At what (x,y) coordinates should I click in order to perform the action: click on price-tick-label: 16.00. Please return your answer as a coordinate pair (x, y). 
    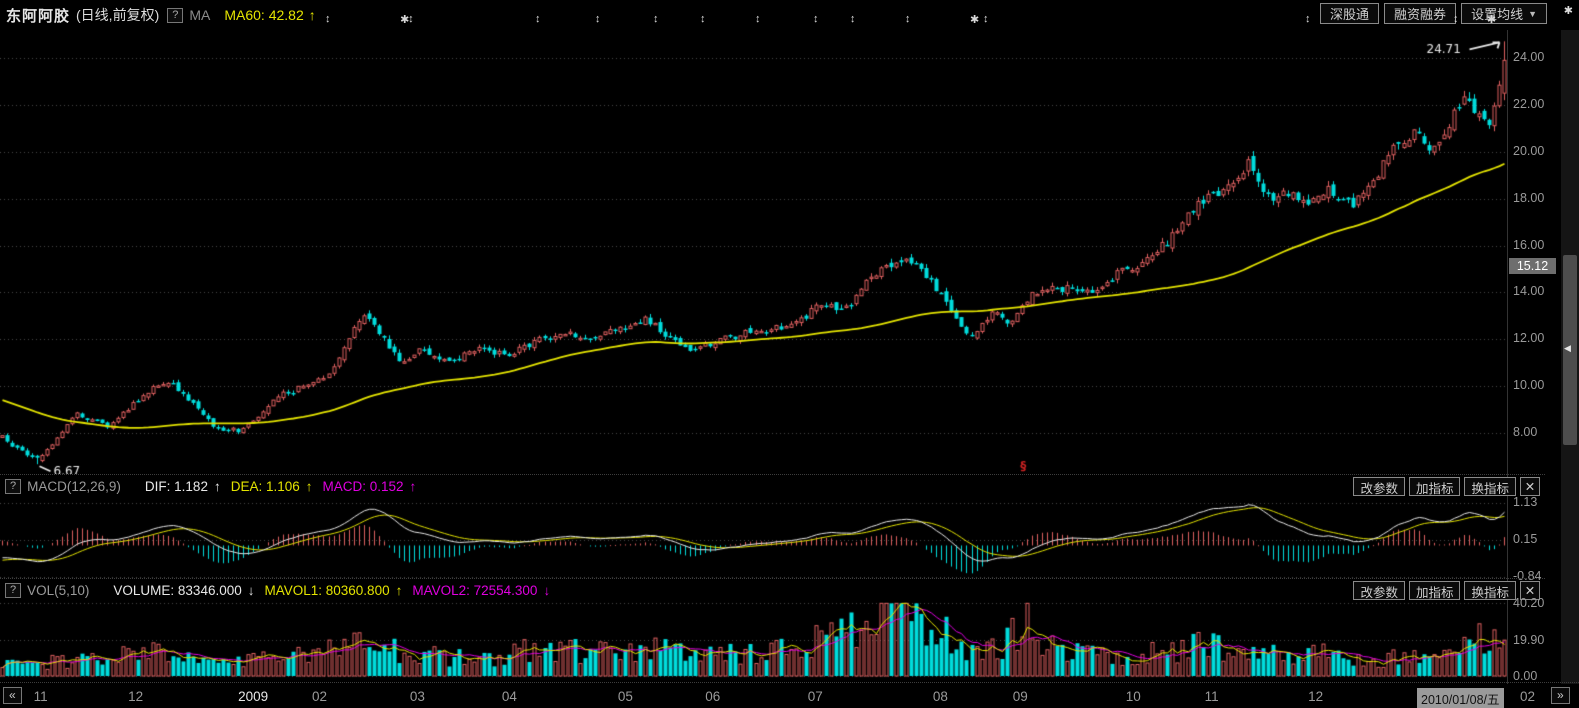
    Looking at the image, I should click on (1529, 244).